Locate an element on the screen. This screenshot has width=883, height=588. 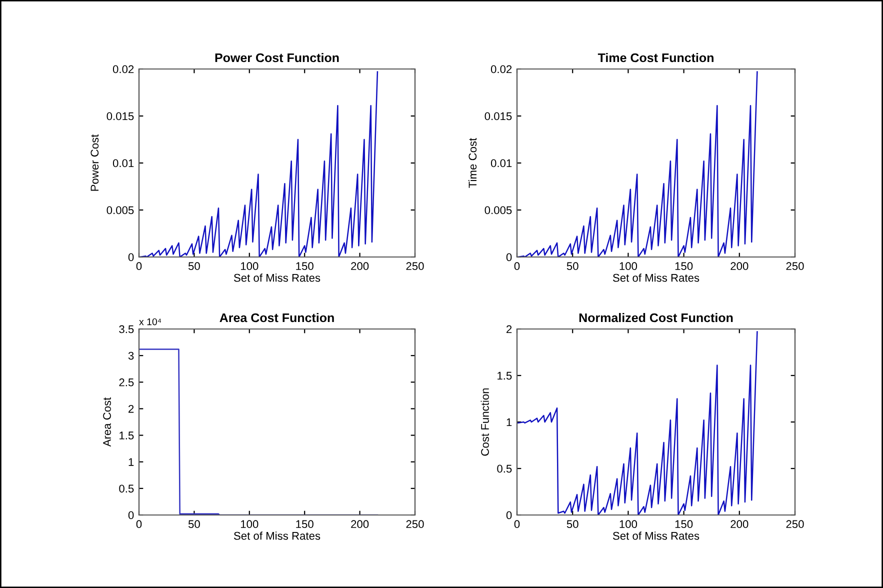
text: x 10⁴ is located at coordinates (150, 322).